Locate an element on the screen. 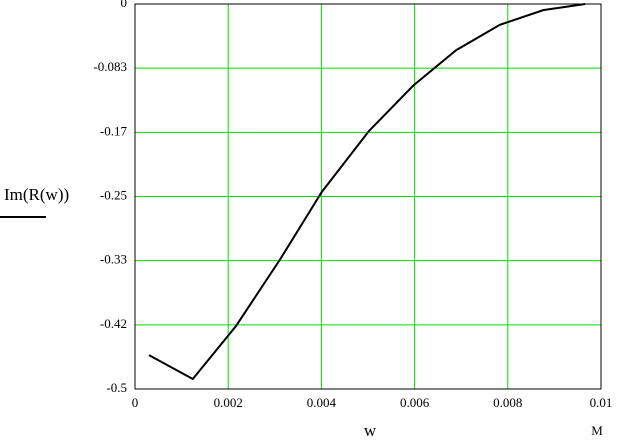 Image resolution: width=617 pixels, height=440 pixels. legend-label: Im(R(w)) is located at coordinates (36, 194).